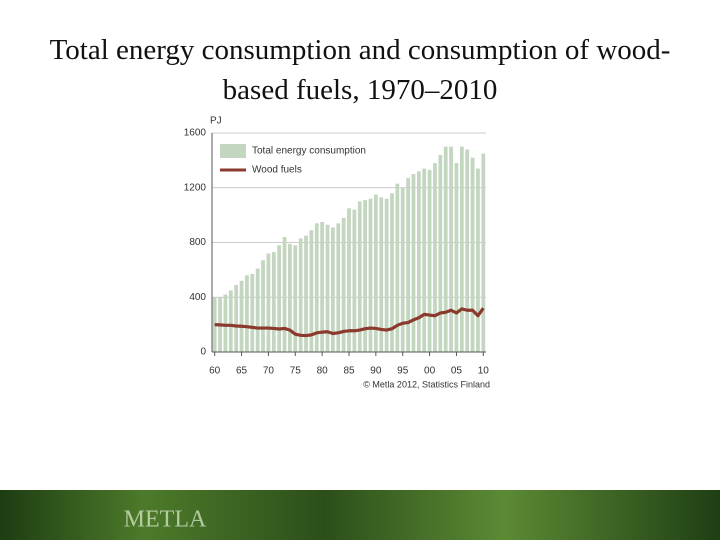 This screenshot has width=720, height=540. I want to click on footer-band, so click(360, 515).